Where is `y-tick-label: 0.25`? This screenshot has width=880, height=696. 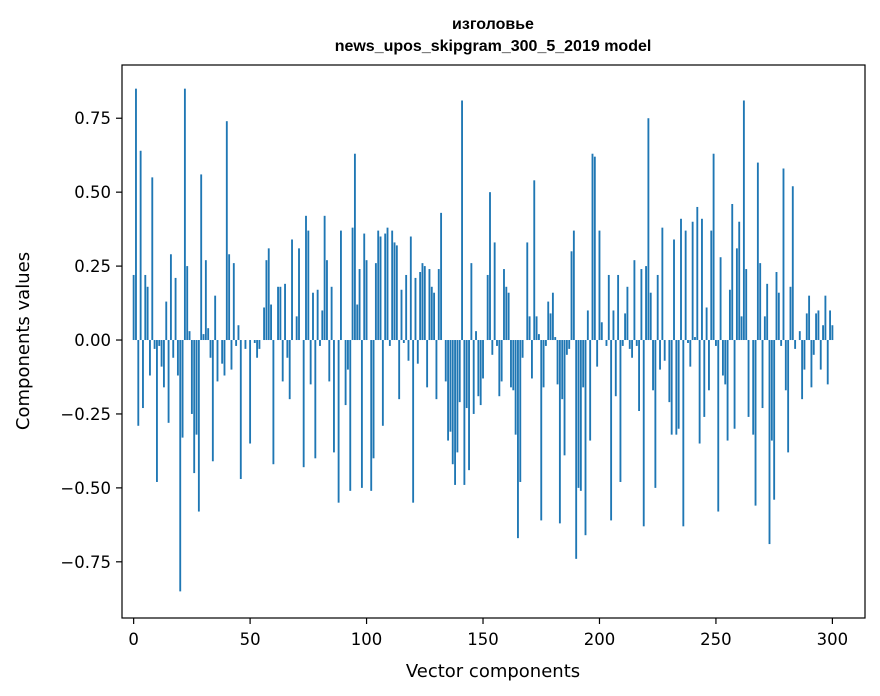
y-tick-label: 0.25 is located at coordinates (92, 266).